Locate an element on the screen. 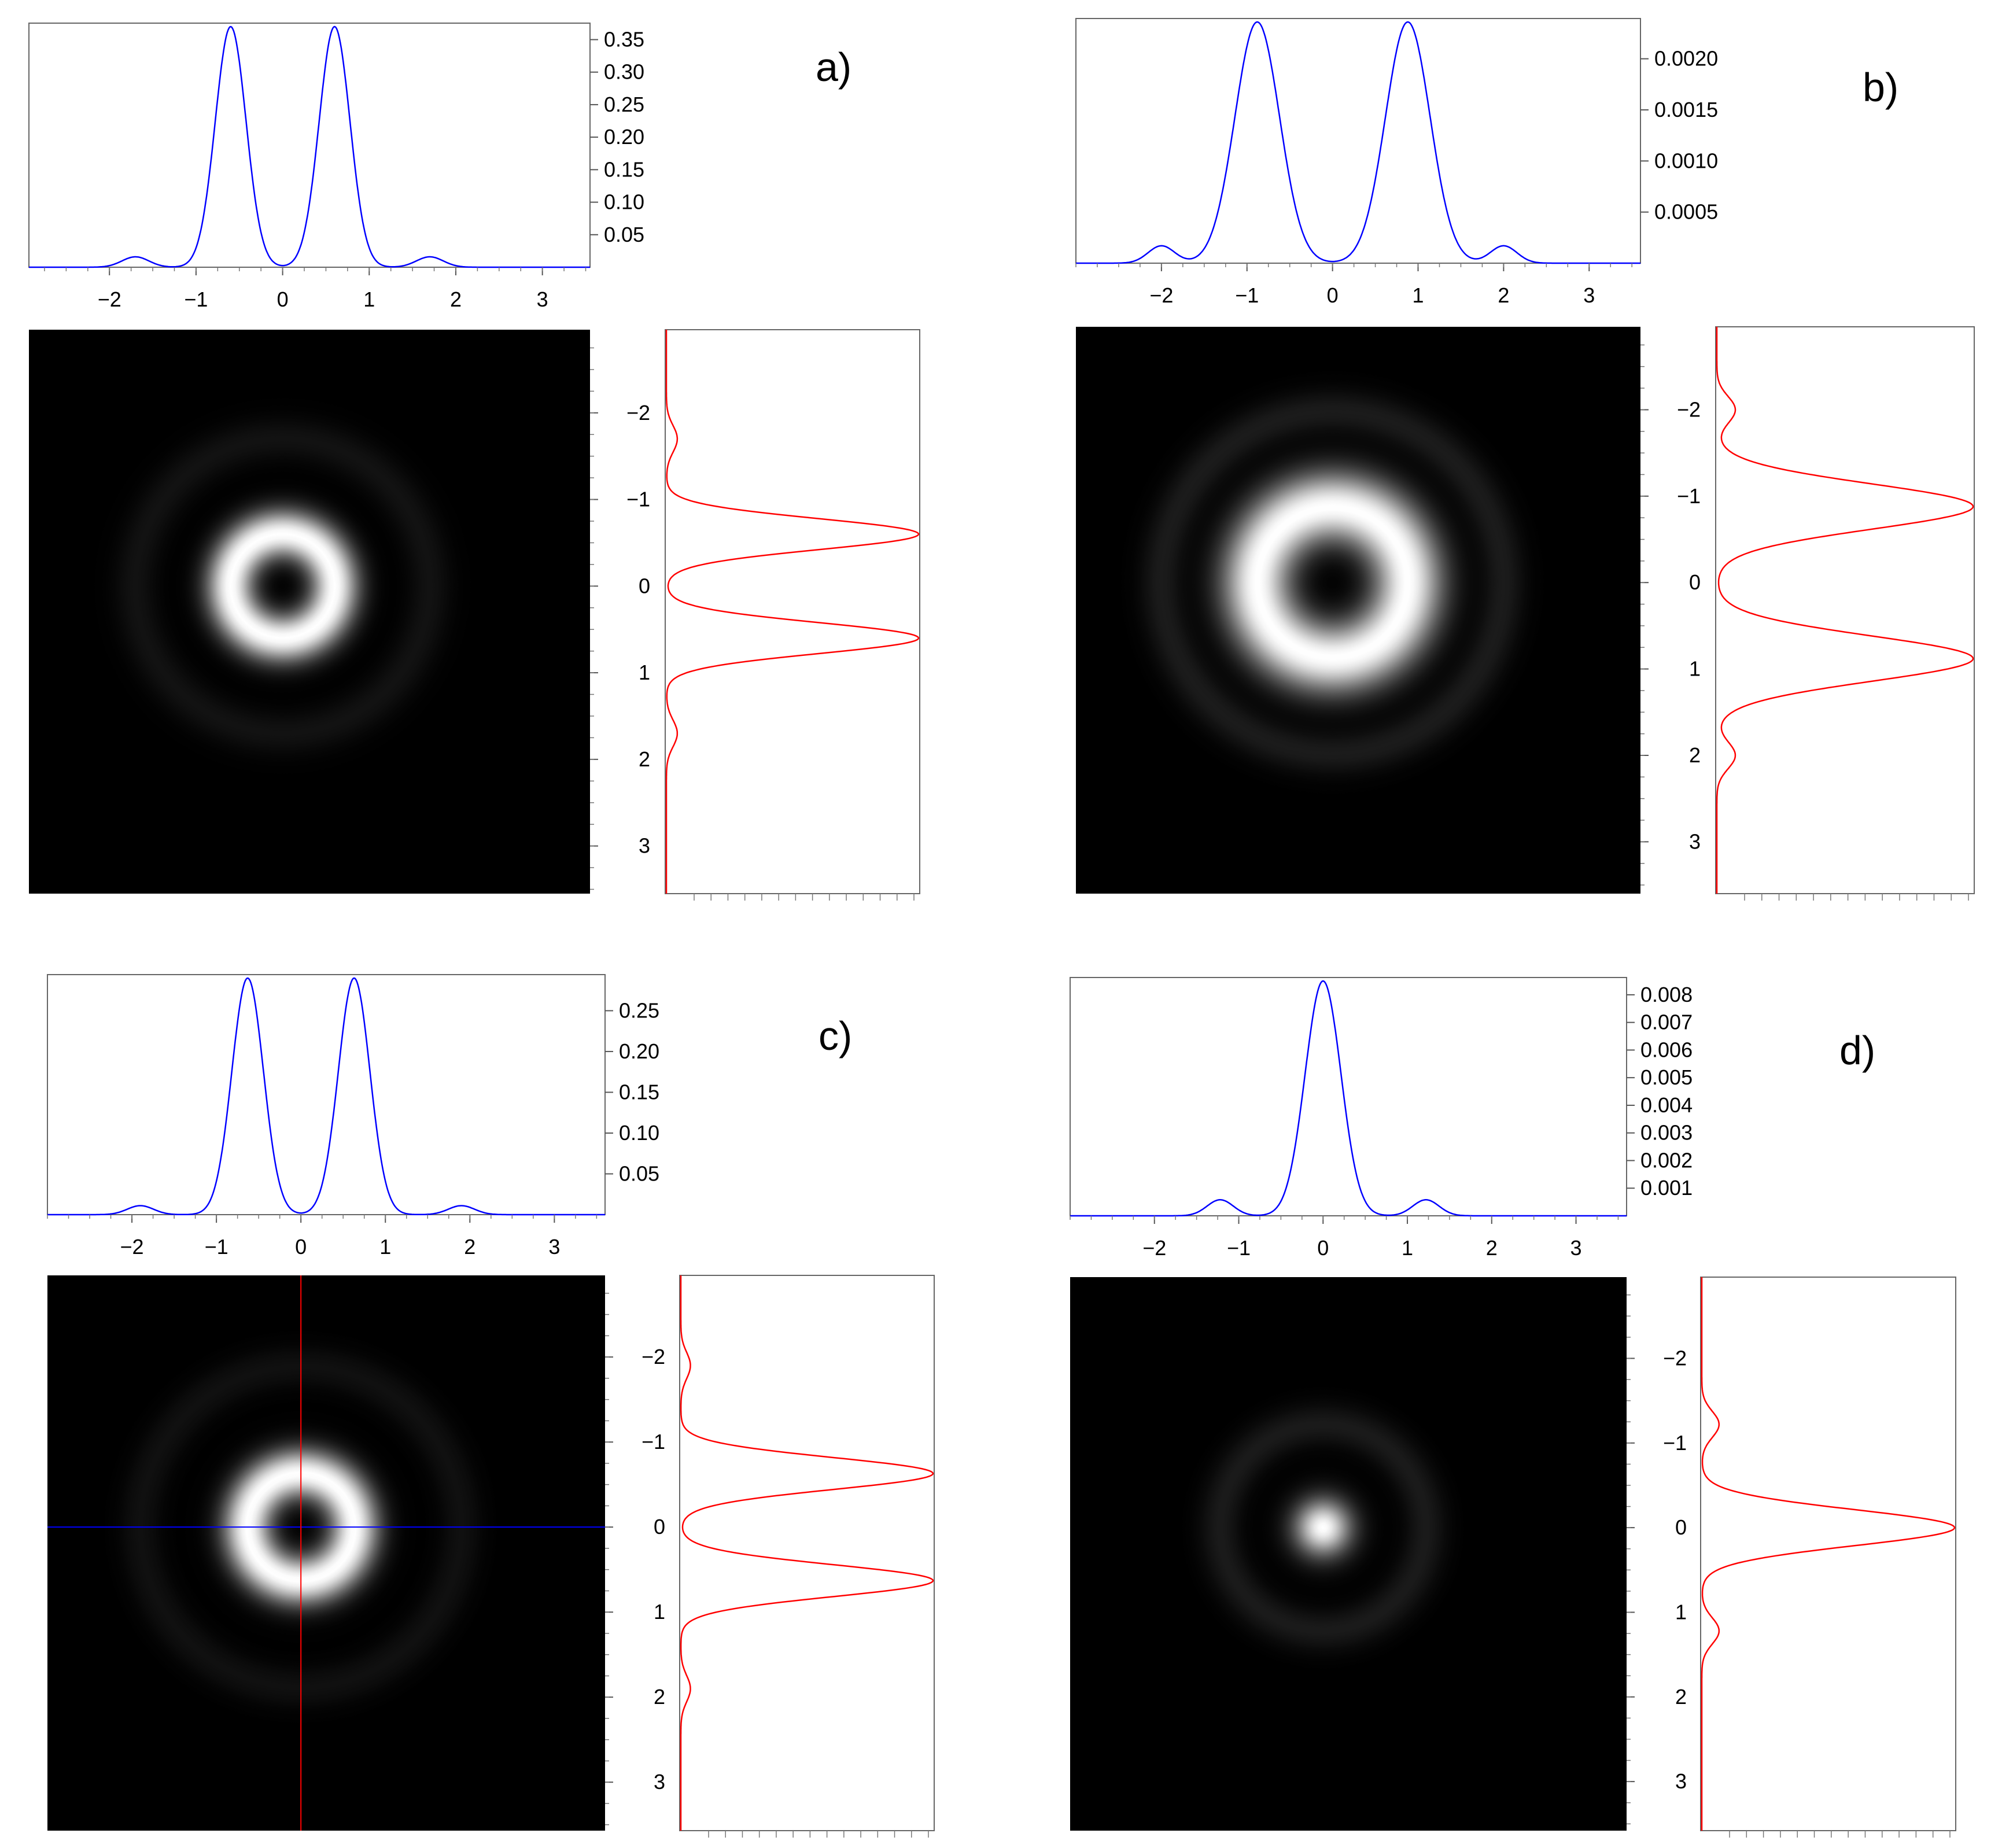 The width and height of the screenshot is (2002, 1848). y-tick-label: 0.004 is located at coordinates (1666, 1105).